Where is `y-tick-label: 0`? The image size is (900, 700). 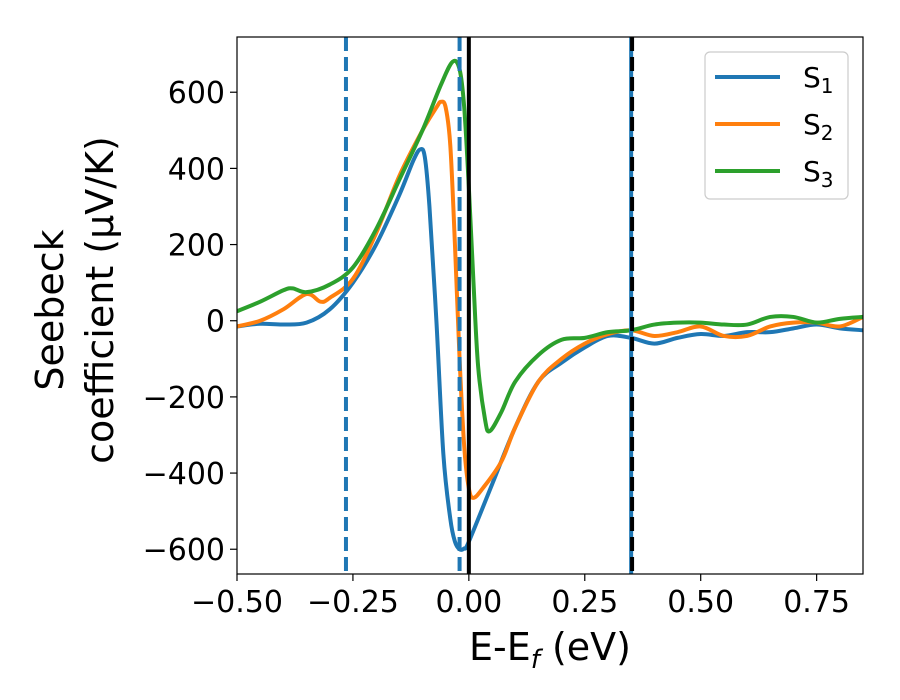
y-tick-label: 0 is located at coordinates (215, 322).